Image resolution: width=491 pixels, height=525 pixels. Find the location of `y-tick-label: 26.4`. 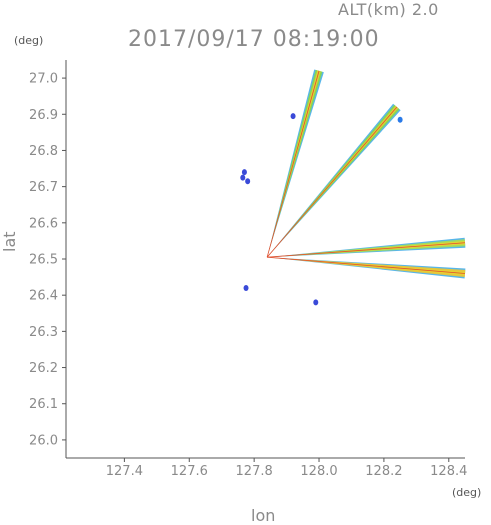

y-tick-label: 26.4 is located at coordinates (43, 296).